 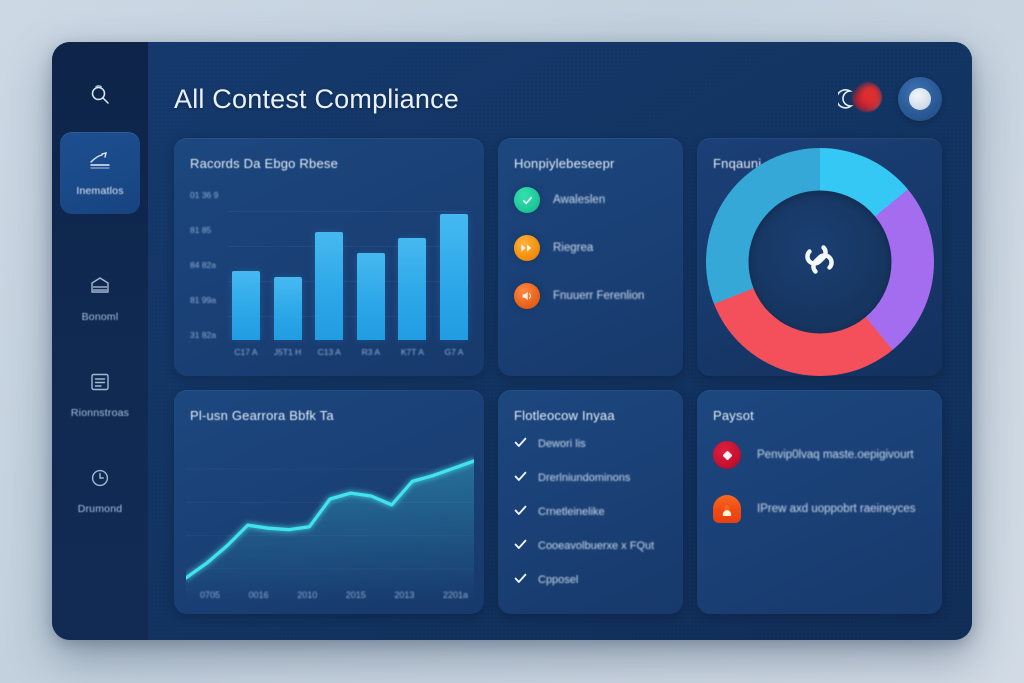 I want to click on bar-chart-y-axis: 01 36 9 81 85 84 82a 81 99a 31 82a, so click(x=207, y=265).